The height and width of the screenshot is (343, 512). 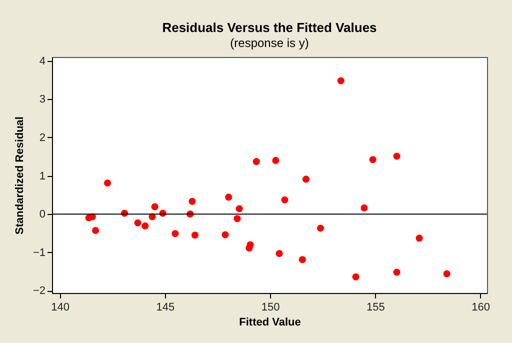 I want to click on x-tick-label: 150, so click(x=270, y=308).